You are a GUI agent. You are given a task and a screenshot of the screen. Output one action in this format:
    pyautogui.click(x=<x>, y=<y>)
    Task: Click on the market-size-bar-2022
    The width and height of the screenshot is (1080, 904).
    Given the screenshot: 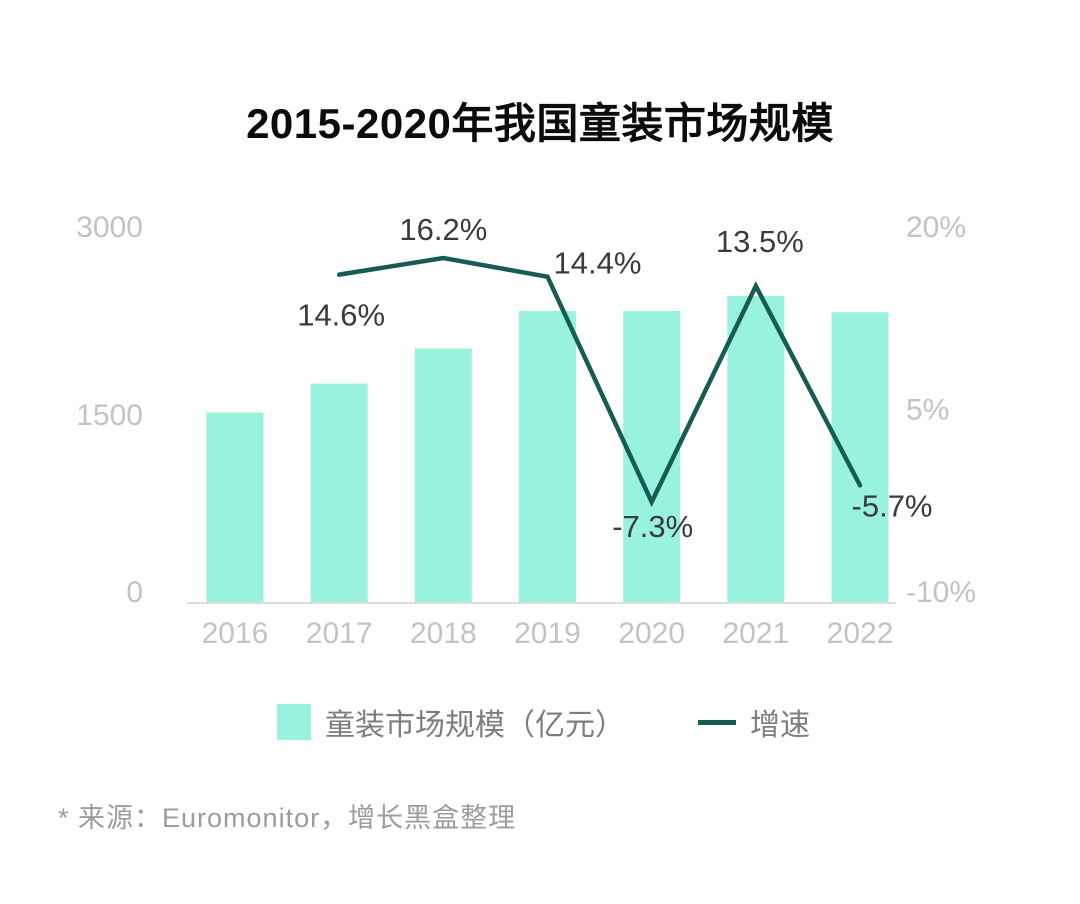 What is the action you would take?
    pyautogui.click(x=860, y=457)
    